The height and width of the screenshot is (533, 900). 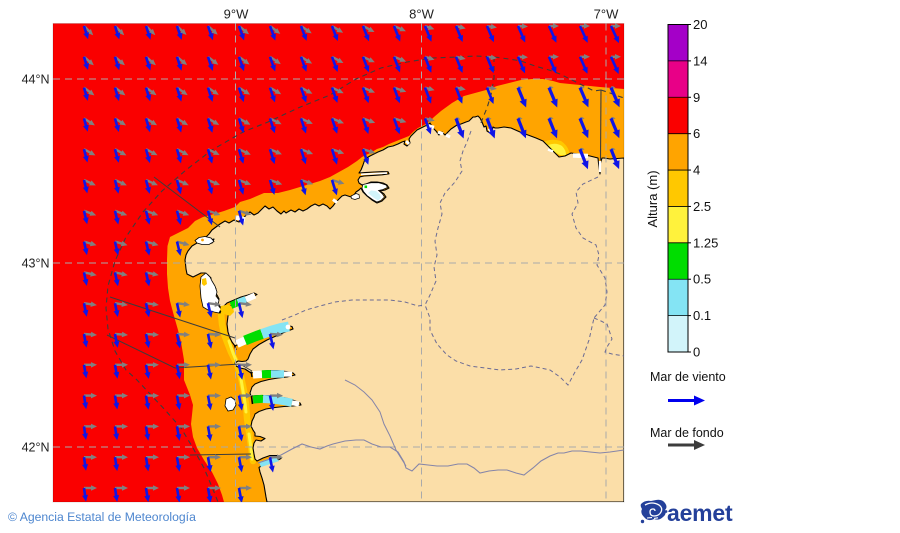 I want to click on svg-text: 0.1, so click(x=702, y=315).